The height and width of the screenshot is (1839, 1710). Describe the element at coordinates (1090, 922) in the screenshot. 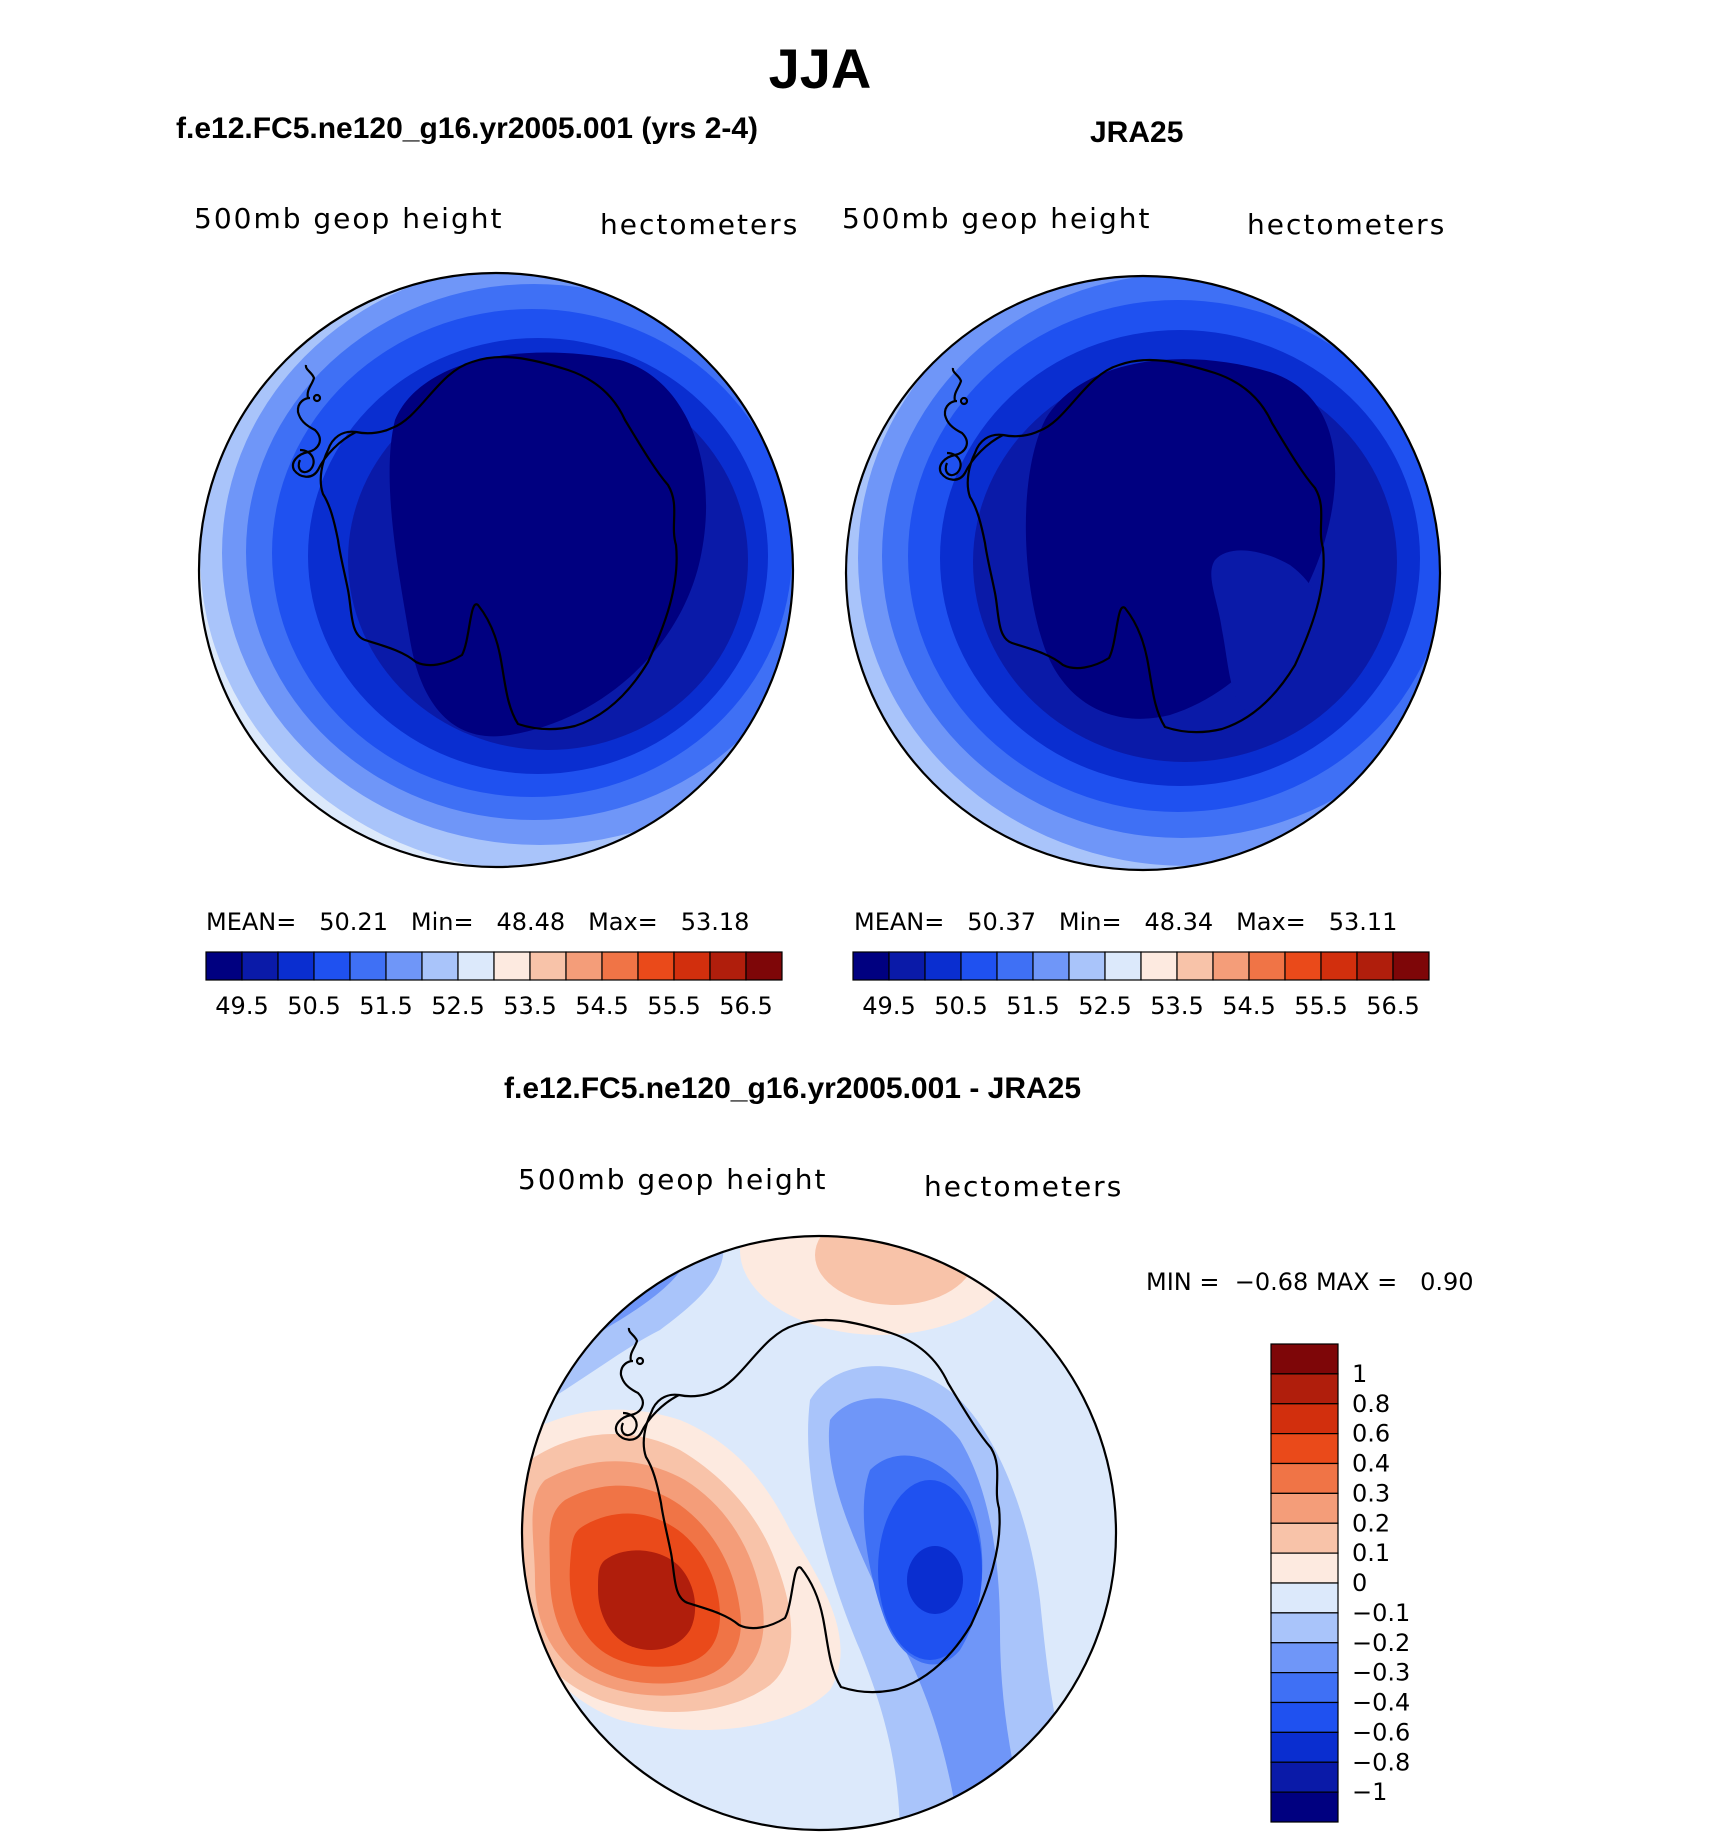

I see `obs-min-label: Min=` at that location.